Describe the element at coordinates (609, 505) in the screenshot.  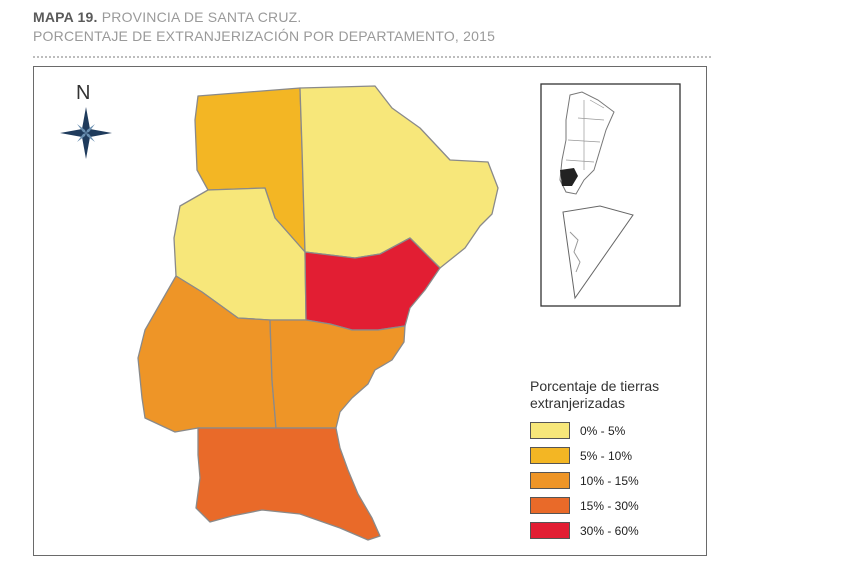
I see `legend-label: 15% - 30%` at that location.